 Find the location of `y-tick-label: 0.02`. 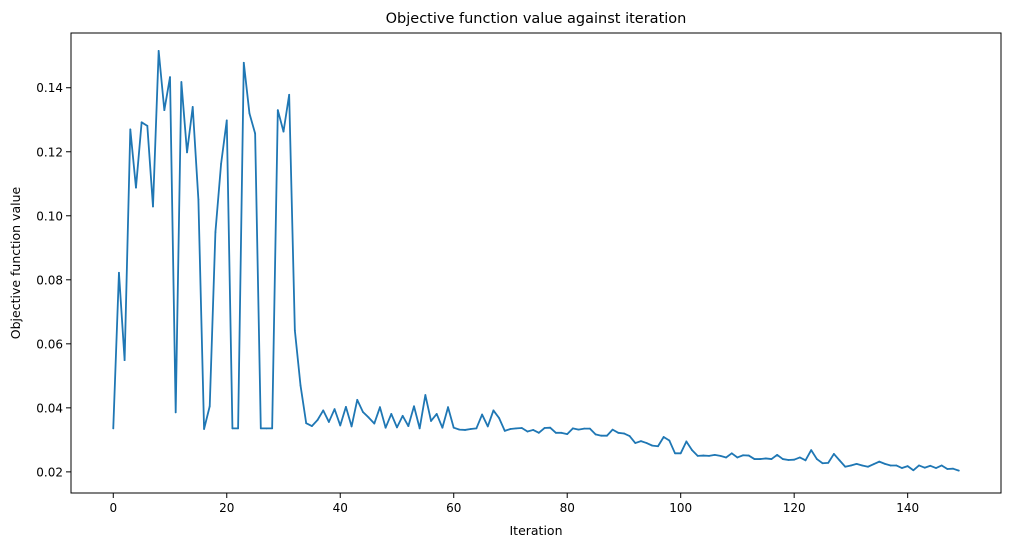

y-tick-label: 0.02 is located at coordinates (49, 472).